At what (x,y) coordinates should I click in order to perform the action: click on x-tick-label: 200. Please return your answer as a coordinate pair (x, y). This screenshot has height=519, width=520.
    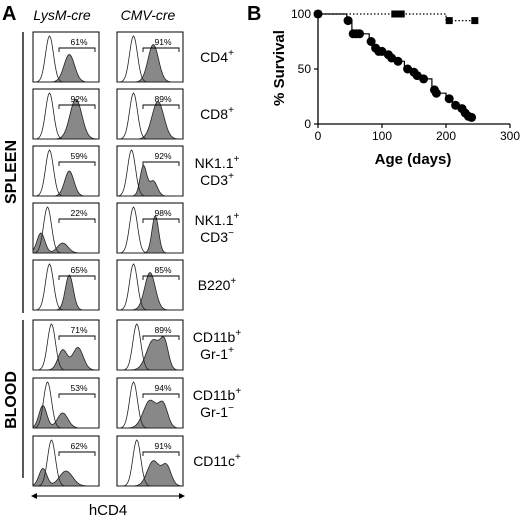
    Looking at the image, I should click on (446, 136).